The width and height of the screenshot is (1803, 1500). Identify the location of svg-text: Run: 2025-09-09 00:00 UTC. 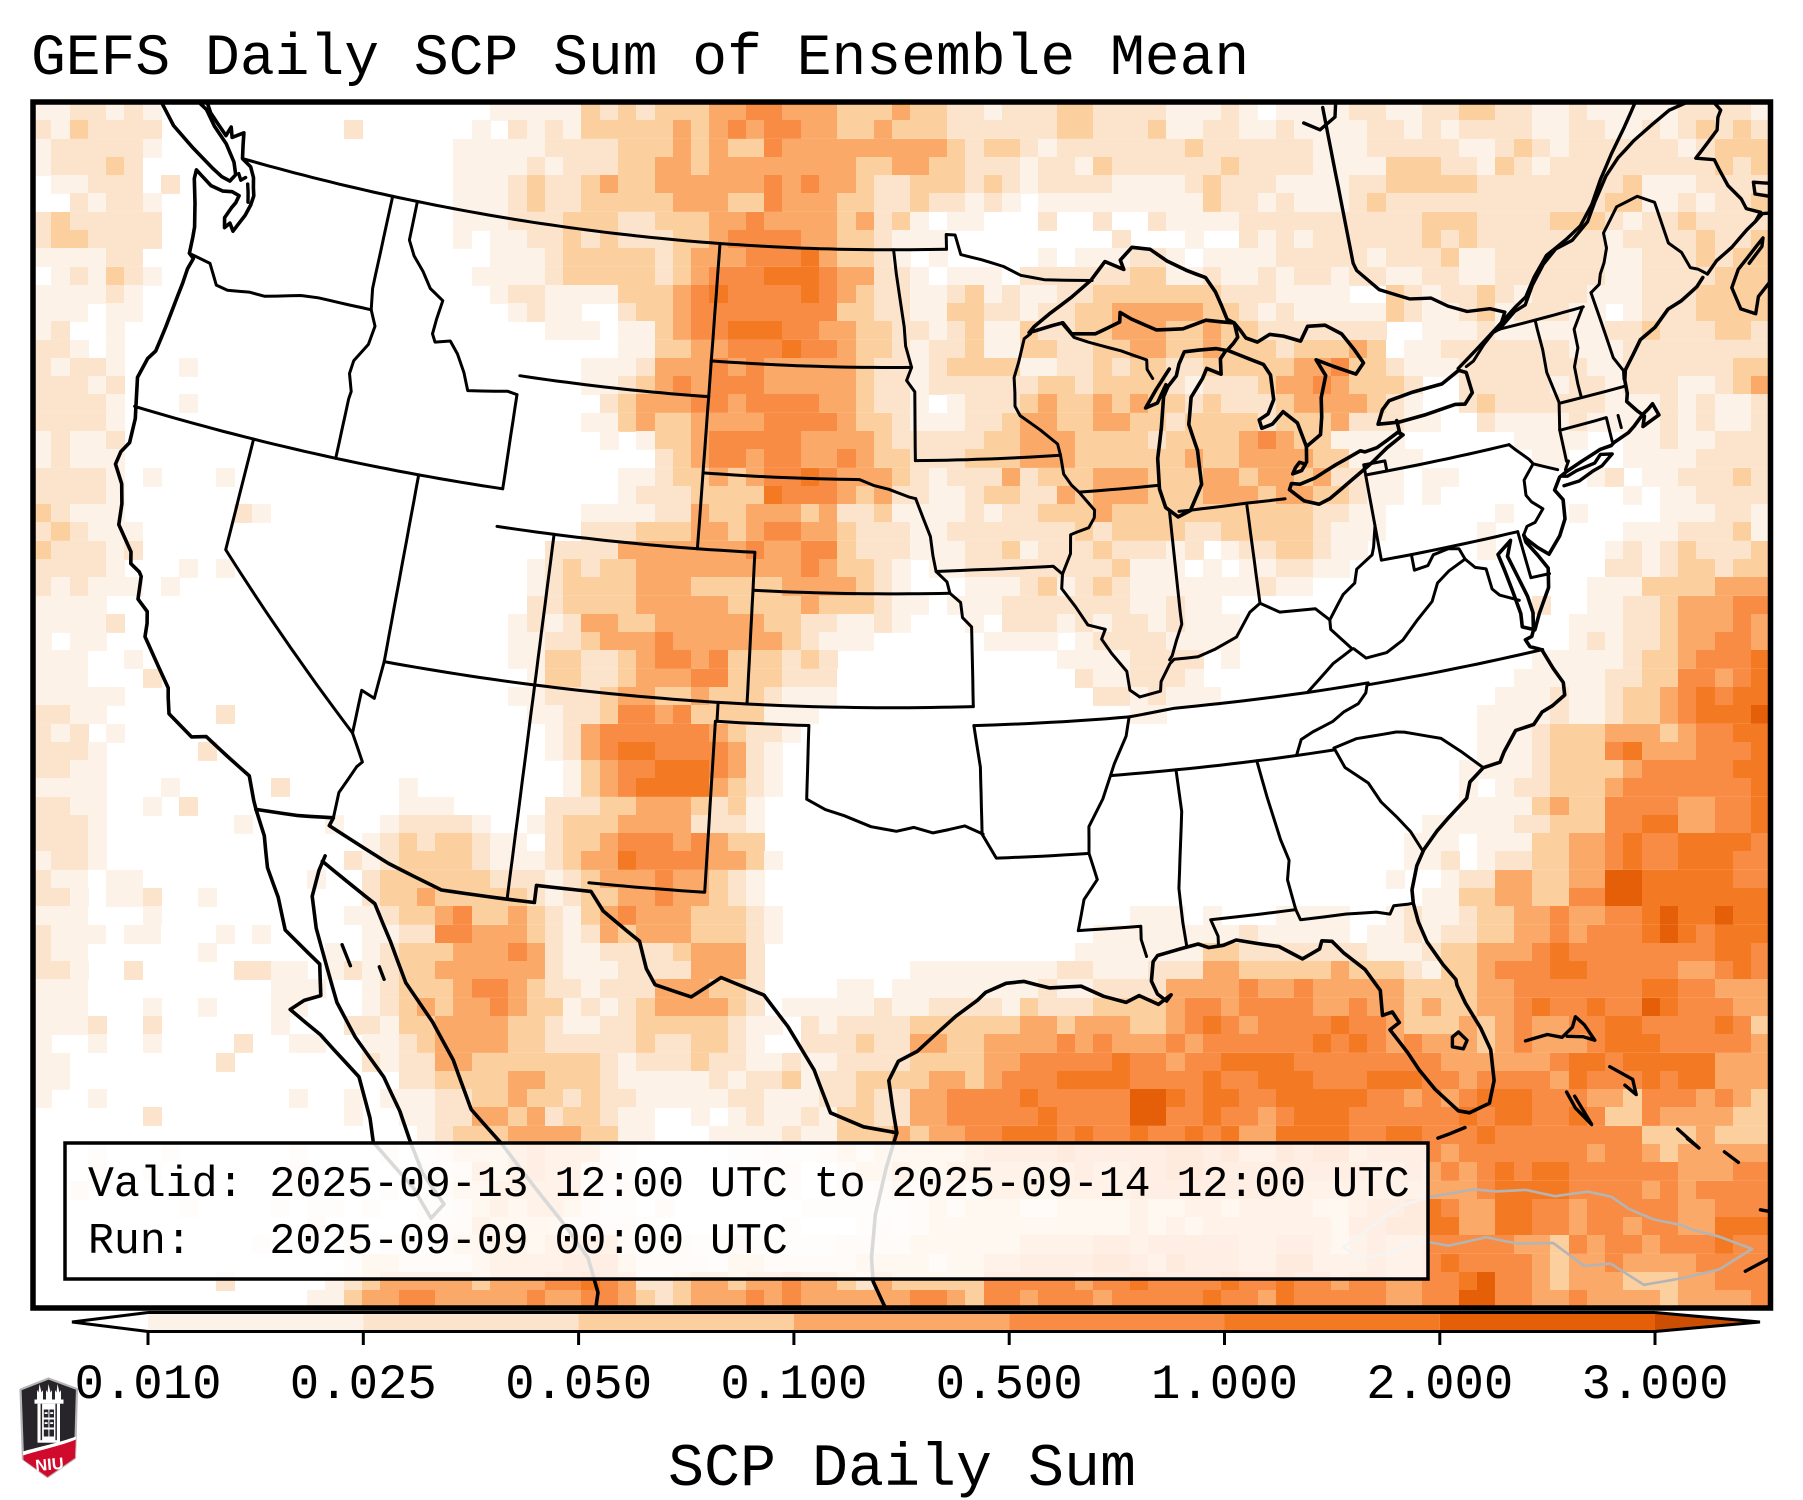
(438, 1241).